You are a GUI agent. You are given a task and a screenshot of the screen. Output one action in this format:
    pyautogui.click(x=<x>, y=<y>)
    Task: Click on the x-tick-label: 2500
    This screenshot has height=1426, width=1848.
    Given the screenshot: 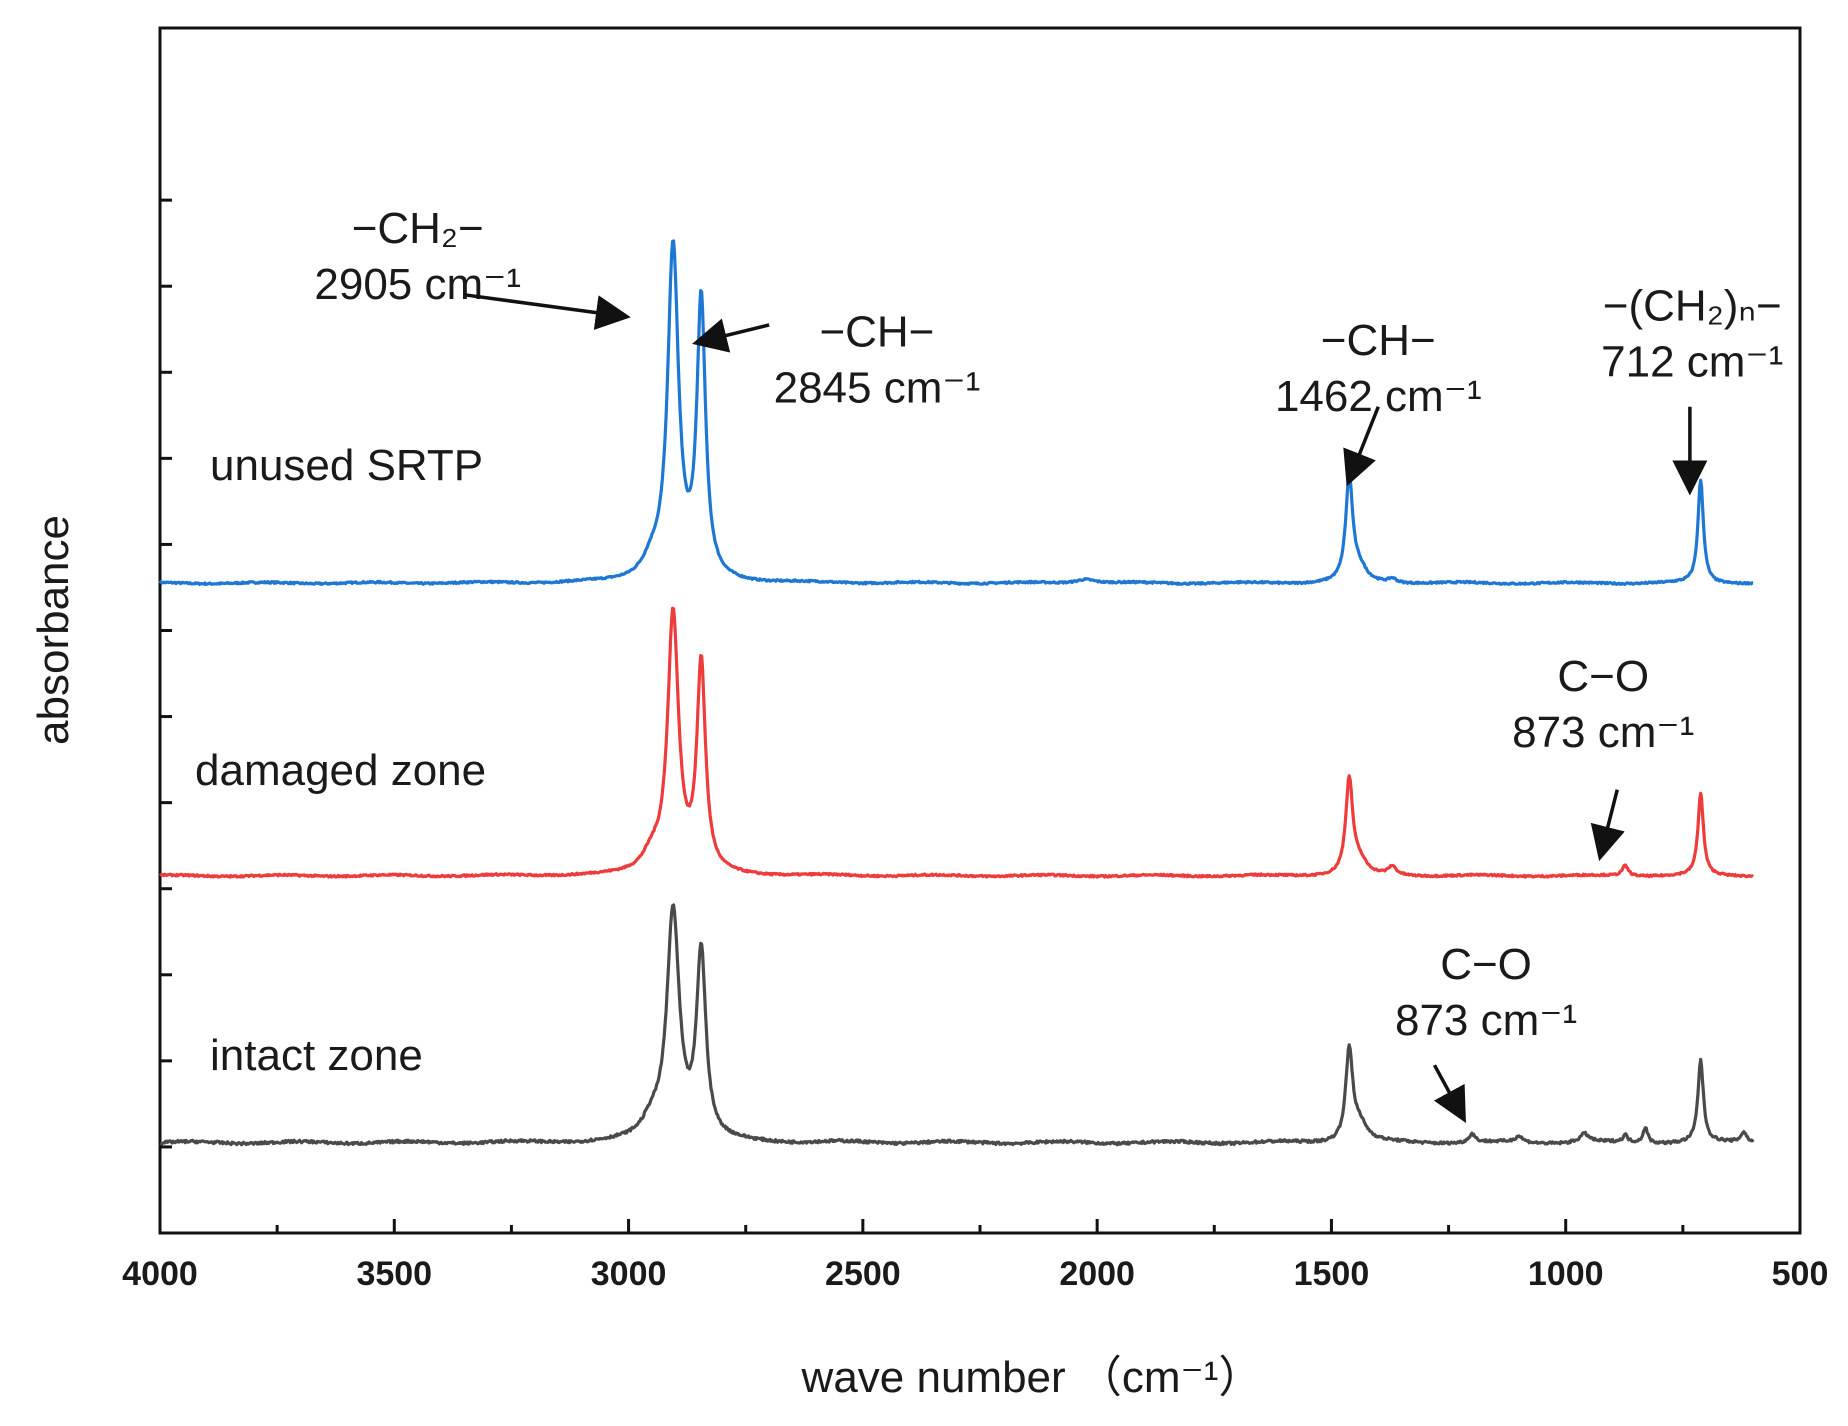 What is the action you would take?
    pyautogui.click(x=863, y=1274)
    